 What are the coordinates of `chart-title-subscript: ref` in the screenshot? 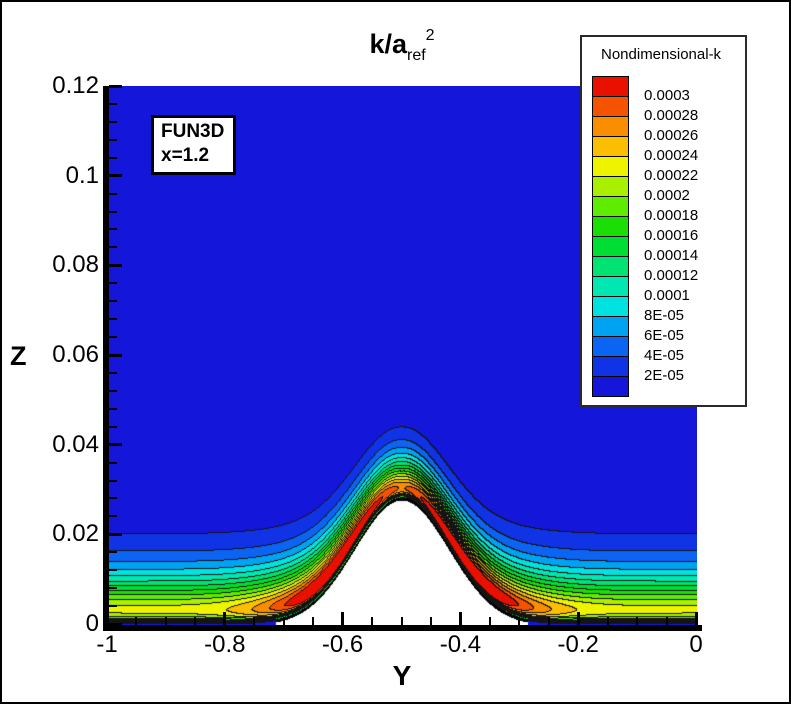 It's located at (416, 55).